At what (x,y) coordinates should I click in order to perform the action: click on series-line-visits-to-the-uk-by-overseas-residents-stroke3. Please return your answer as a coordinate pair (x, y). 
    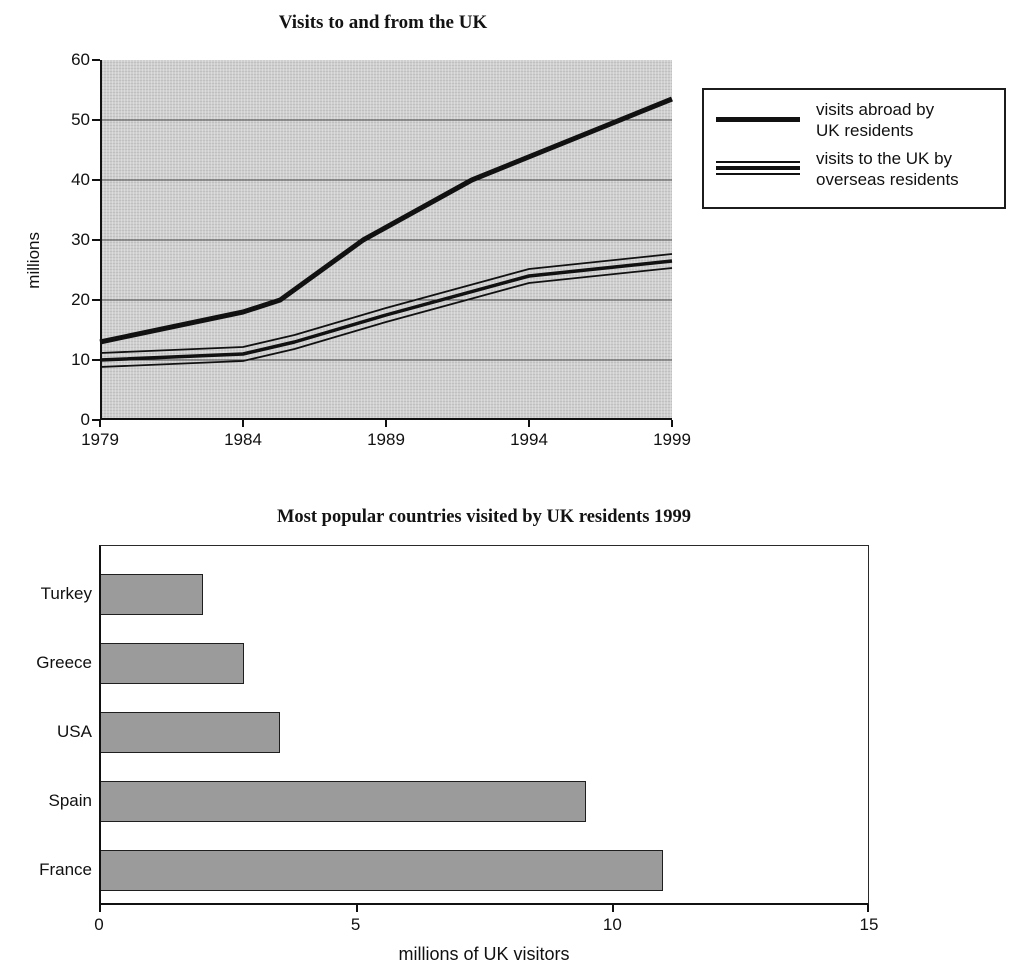
    Looking at the image, I should click on (386, 317).